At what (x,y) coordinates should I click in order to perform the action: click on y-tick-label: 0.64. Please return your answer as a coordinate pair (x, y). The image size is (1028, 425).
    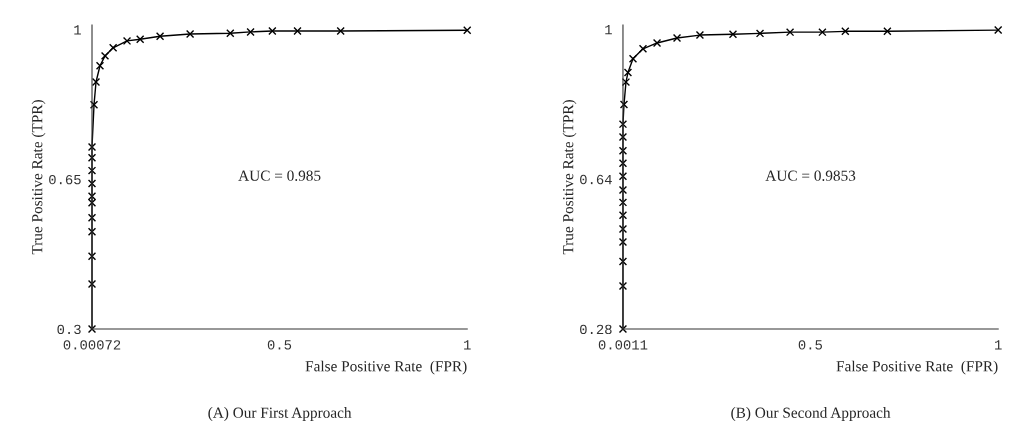
    Looking at the image, I should click on (596, 179).